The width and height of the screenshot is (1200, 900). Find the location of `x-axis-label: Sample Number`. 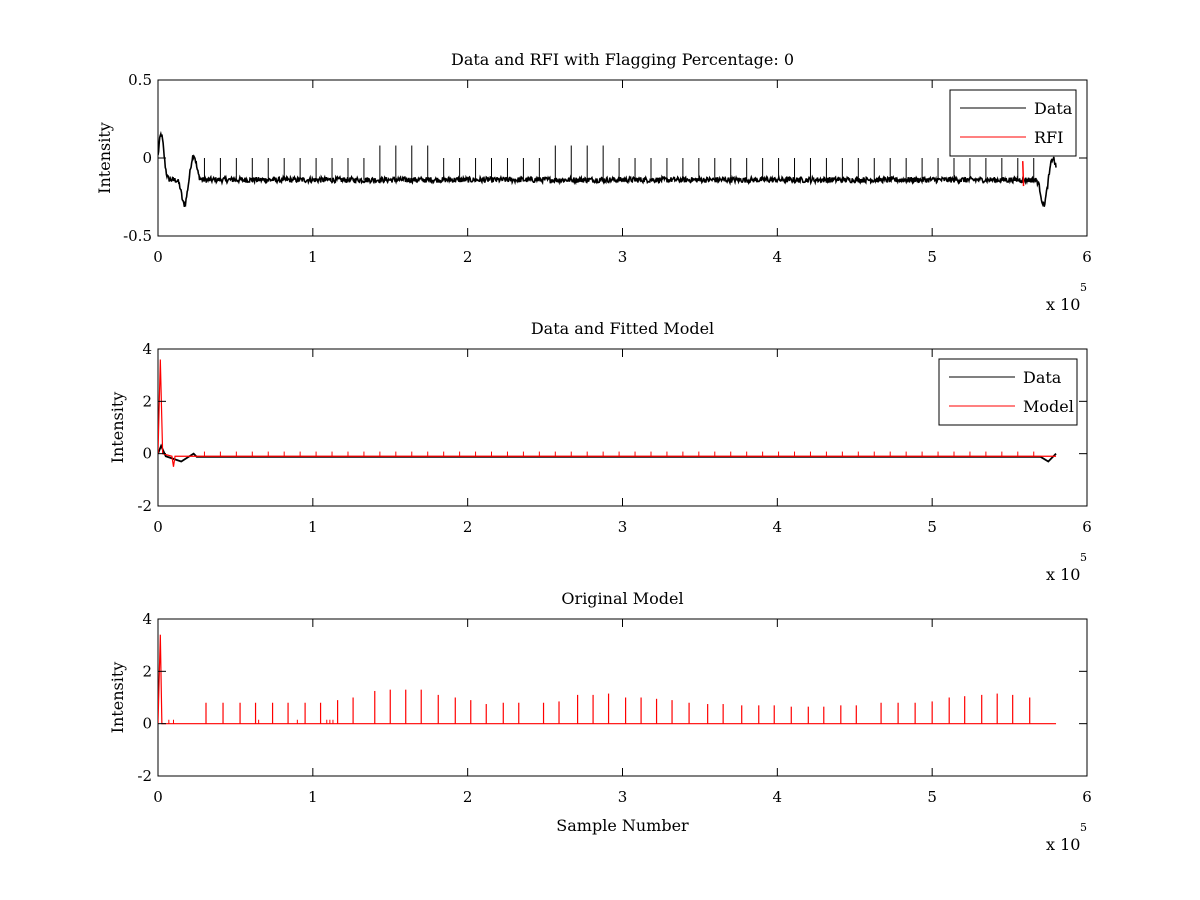

x-axis-label: Sample Number is located at coordinates (622, 825).